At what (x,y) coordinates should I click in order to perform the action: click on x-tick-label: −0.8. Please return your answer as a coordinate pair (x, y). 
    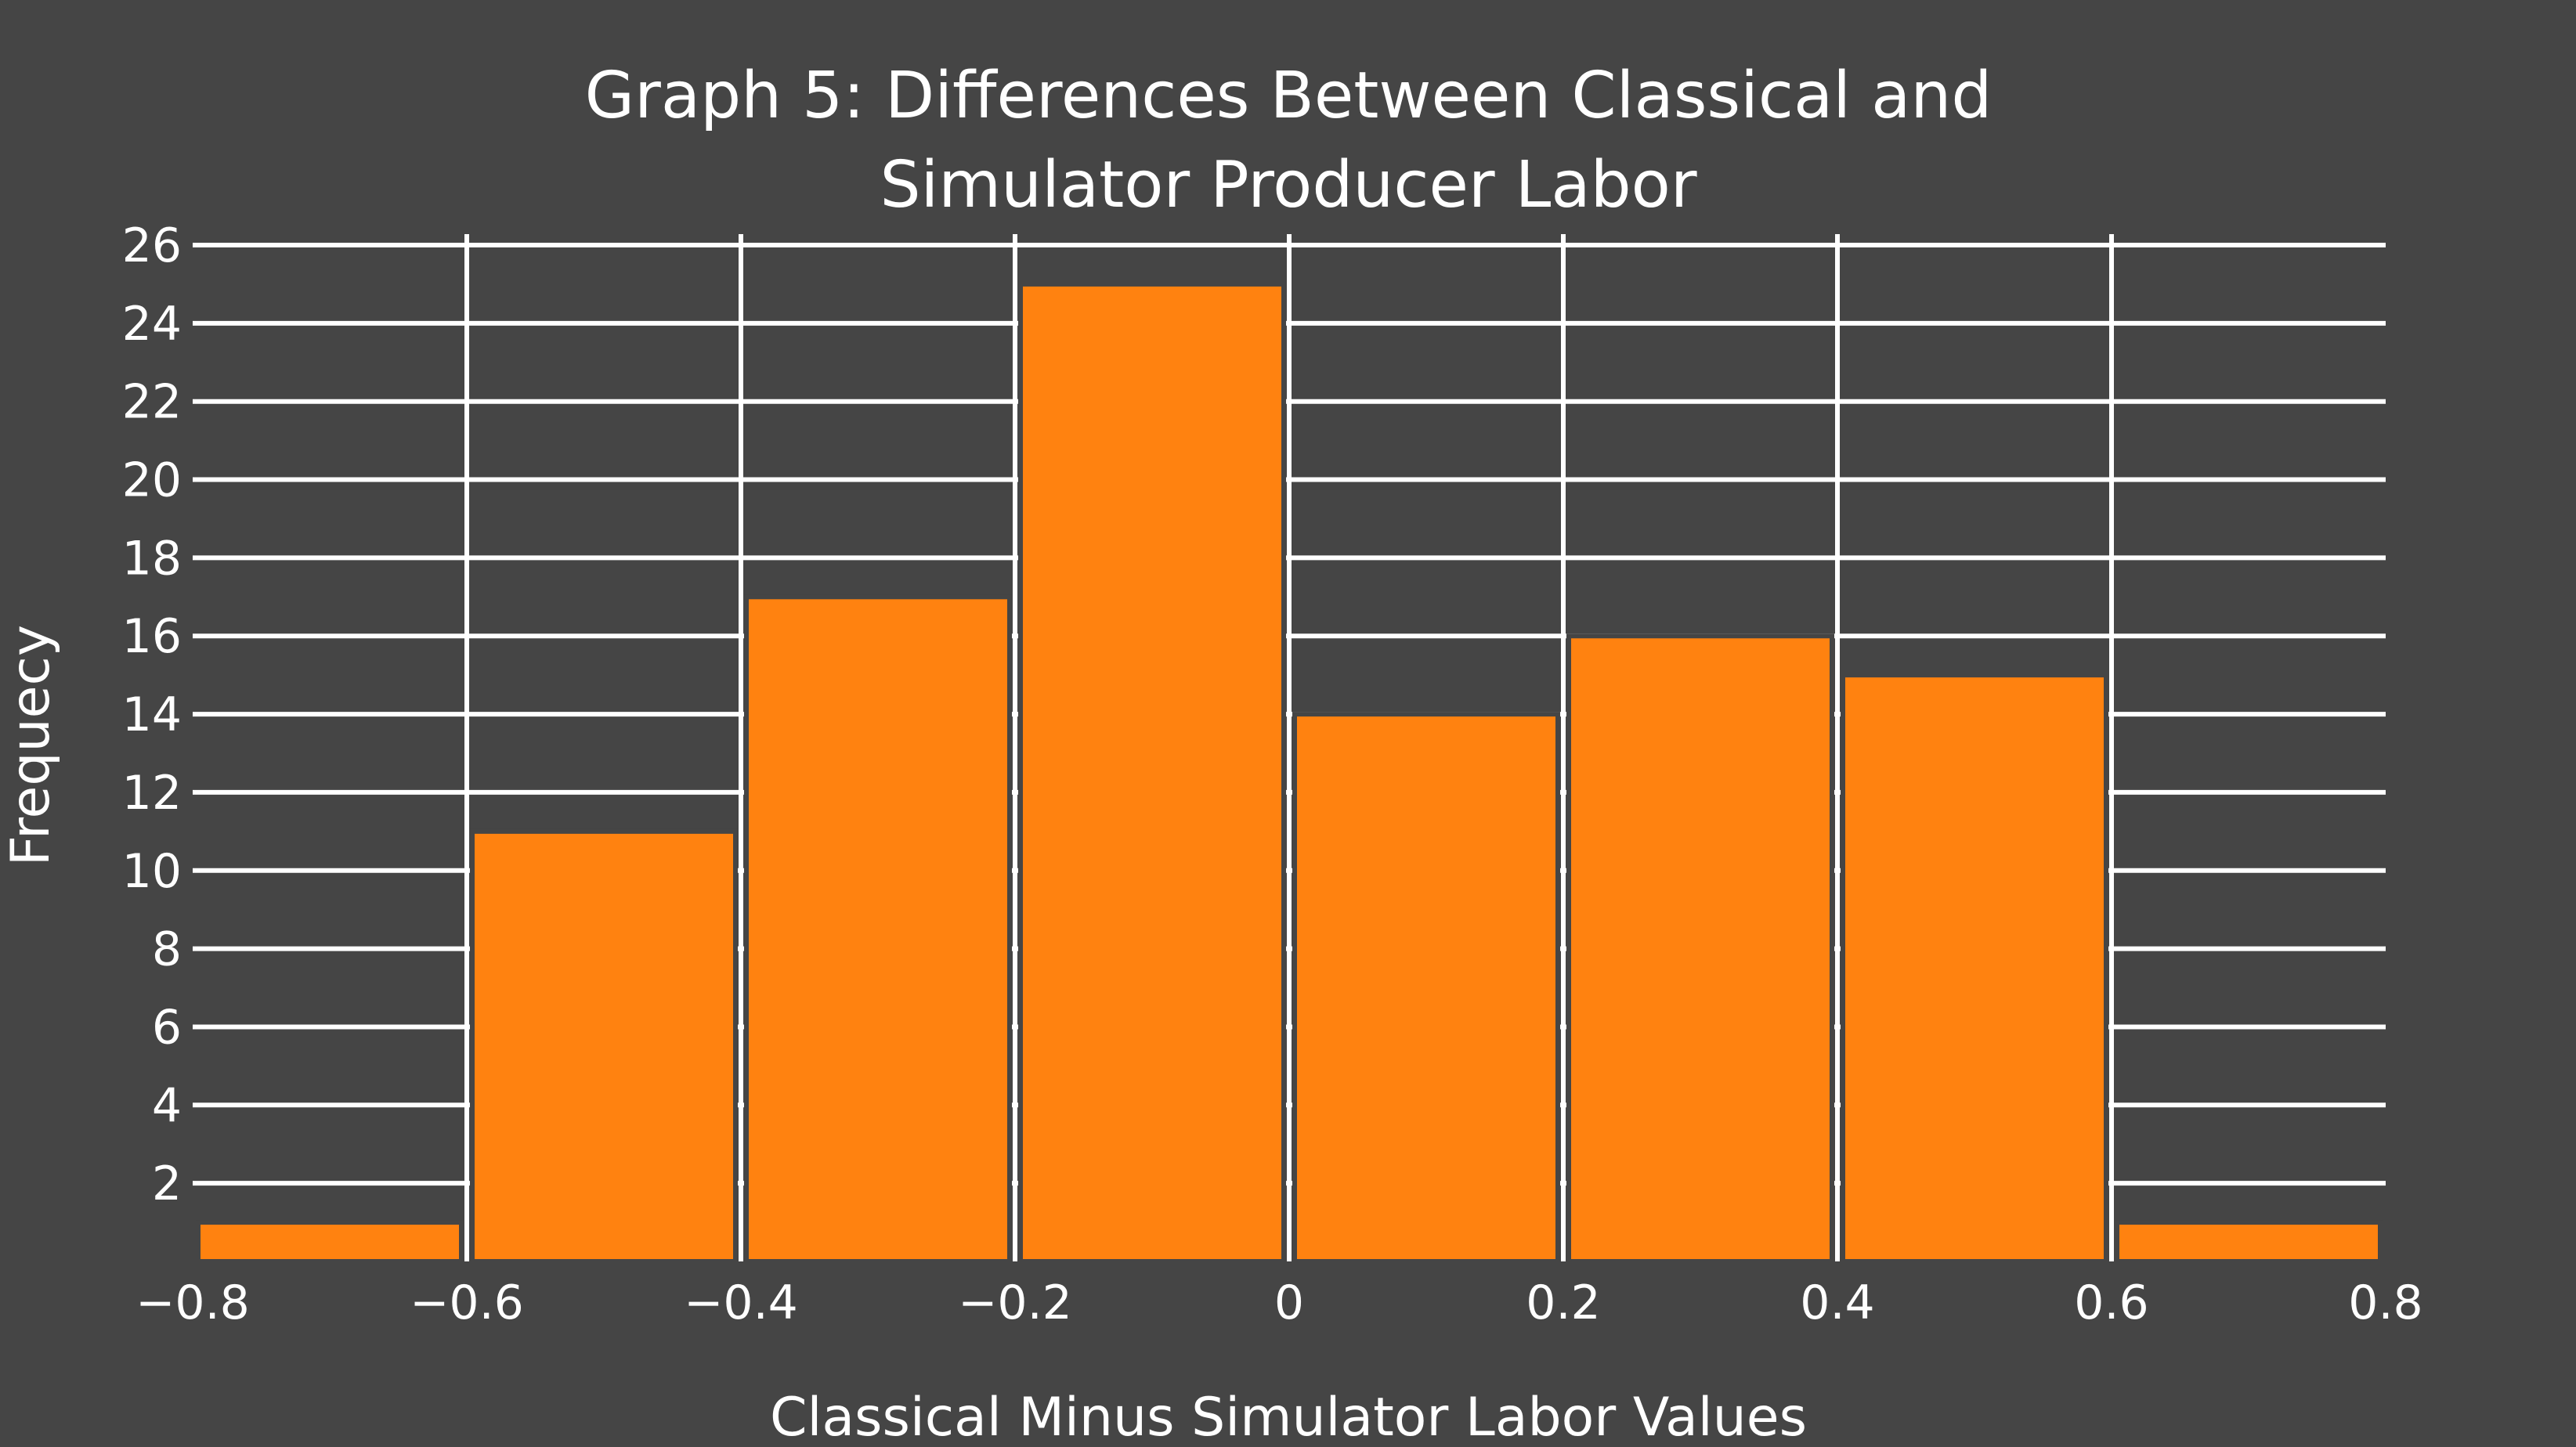
    Looking at the image, I should click on (192, 1303).